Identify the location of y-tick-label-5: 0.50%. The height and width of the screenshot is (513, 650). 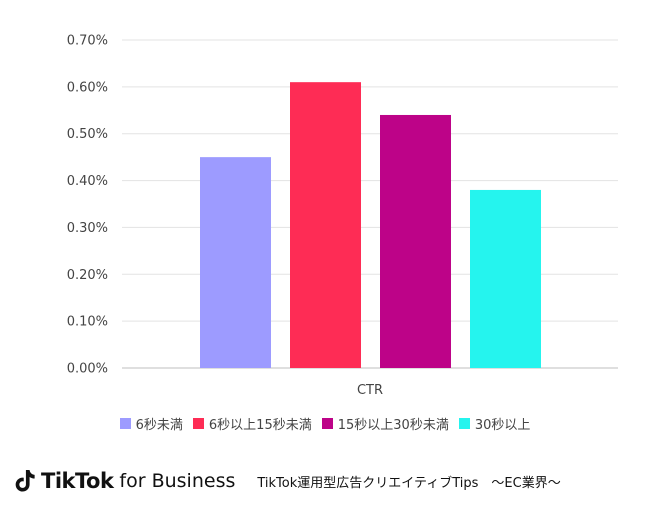
(87, 134).